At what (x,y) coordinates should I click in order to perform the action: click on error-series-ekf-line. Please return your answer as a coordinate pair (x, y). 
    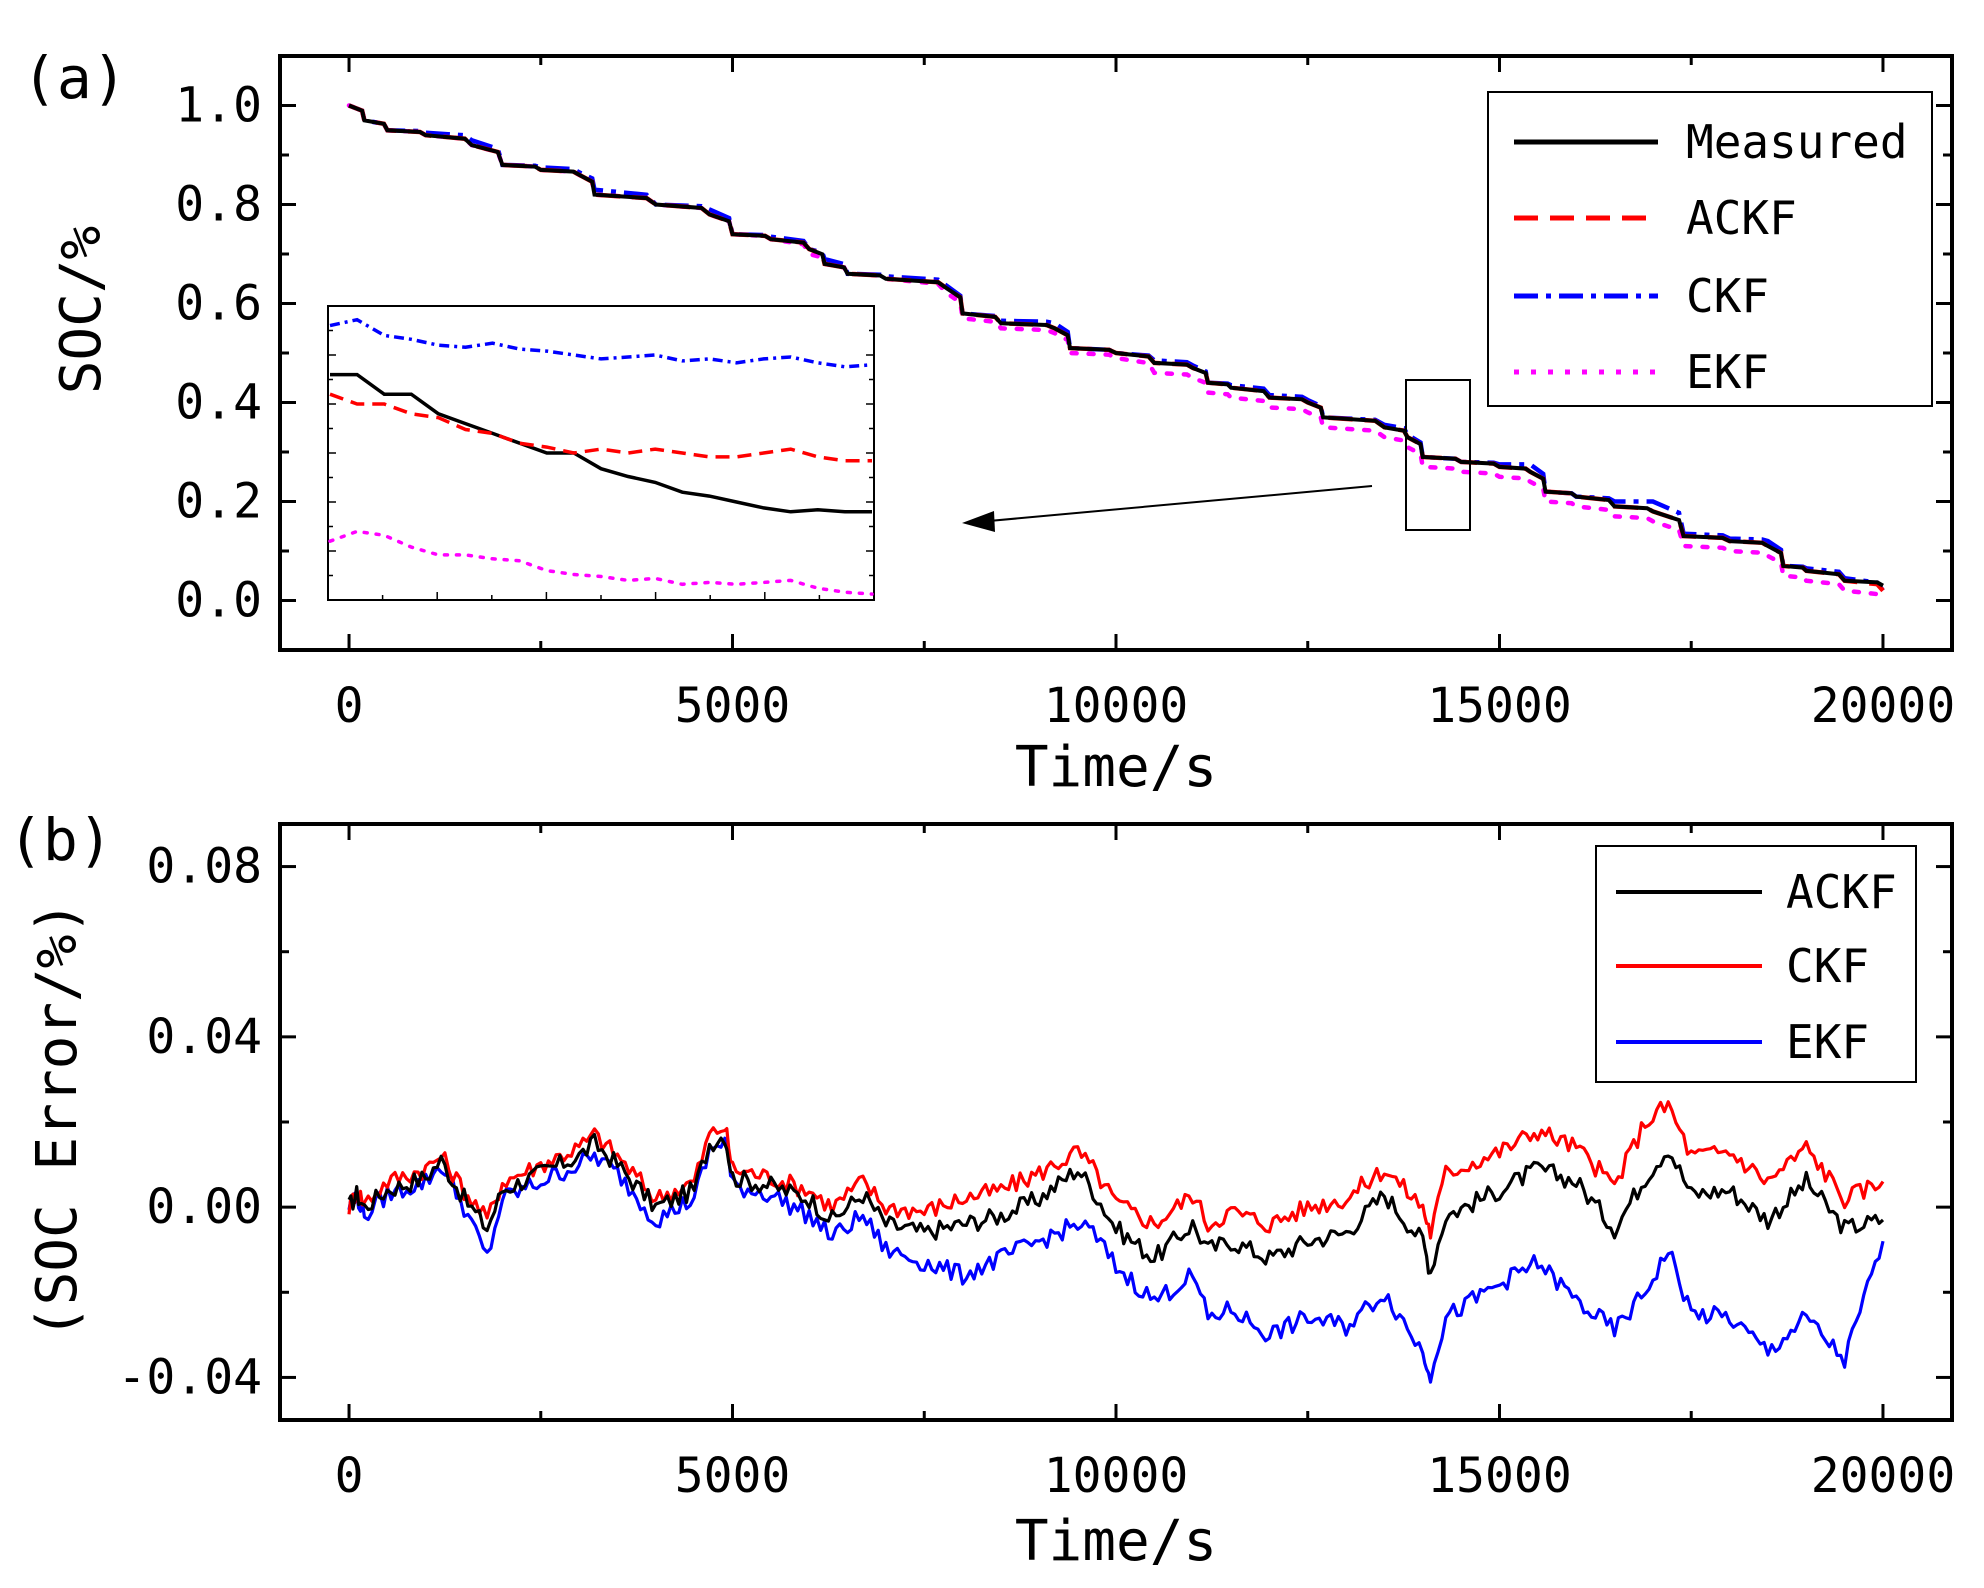
    Looking at the image, I should click on (1116, 1260).